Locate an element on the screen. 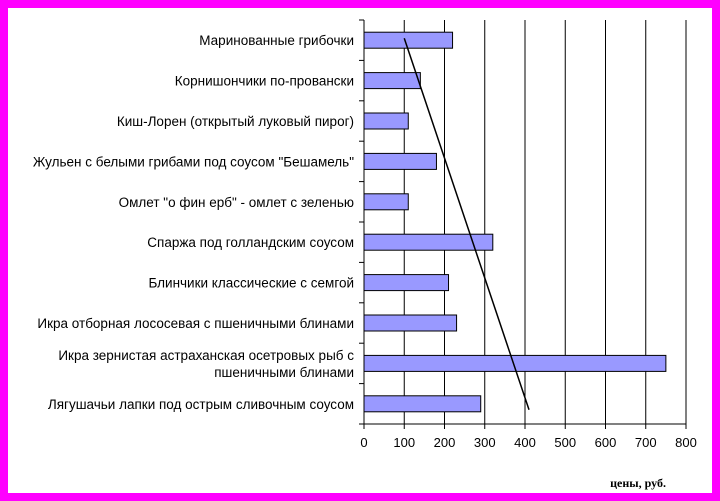 Image resolution: width=720 pixels, height=501 pixels. category-label-7: Блинчики классические с семгой is located at coordinates (251, 283).